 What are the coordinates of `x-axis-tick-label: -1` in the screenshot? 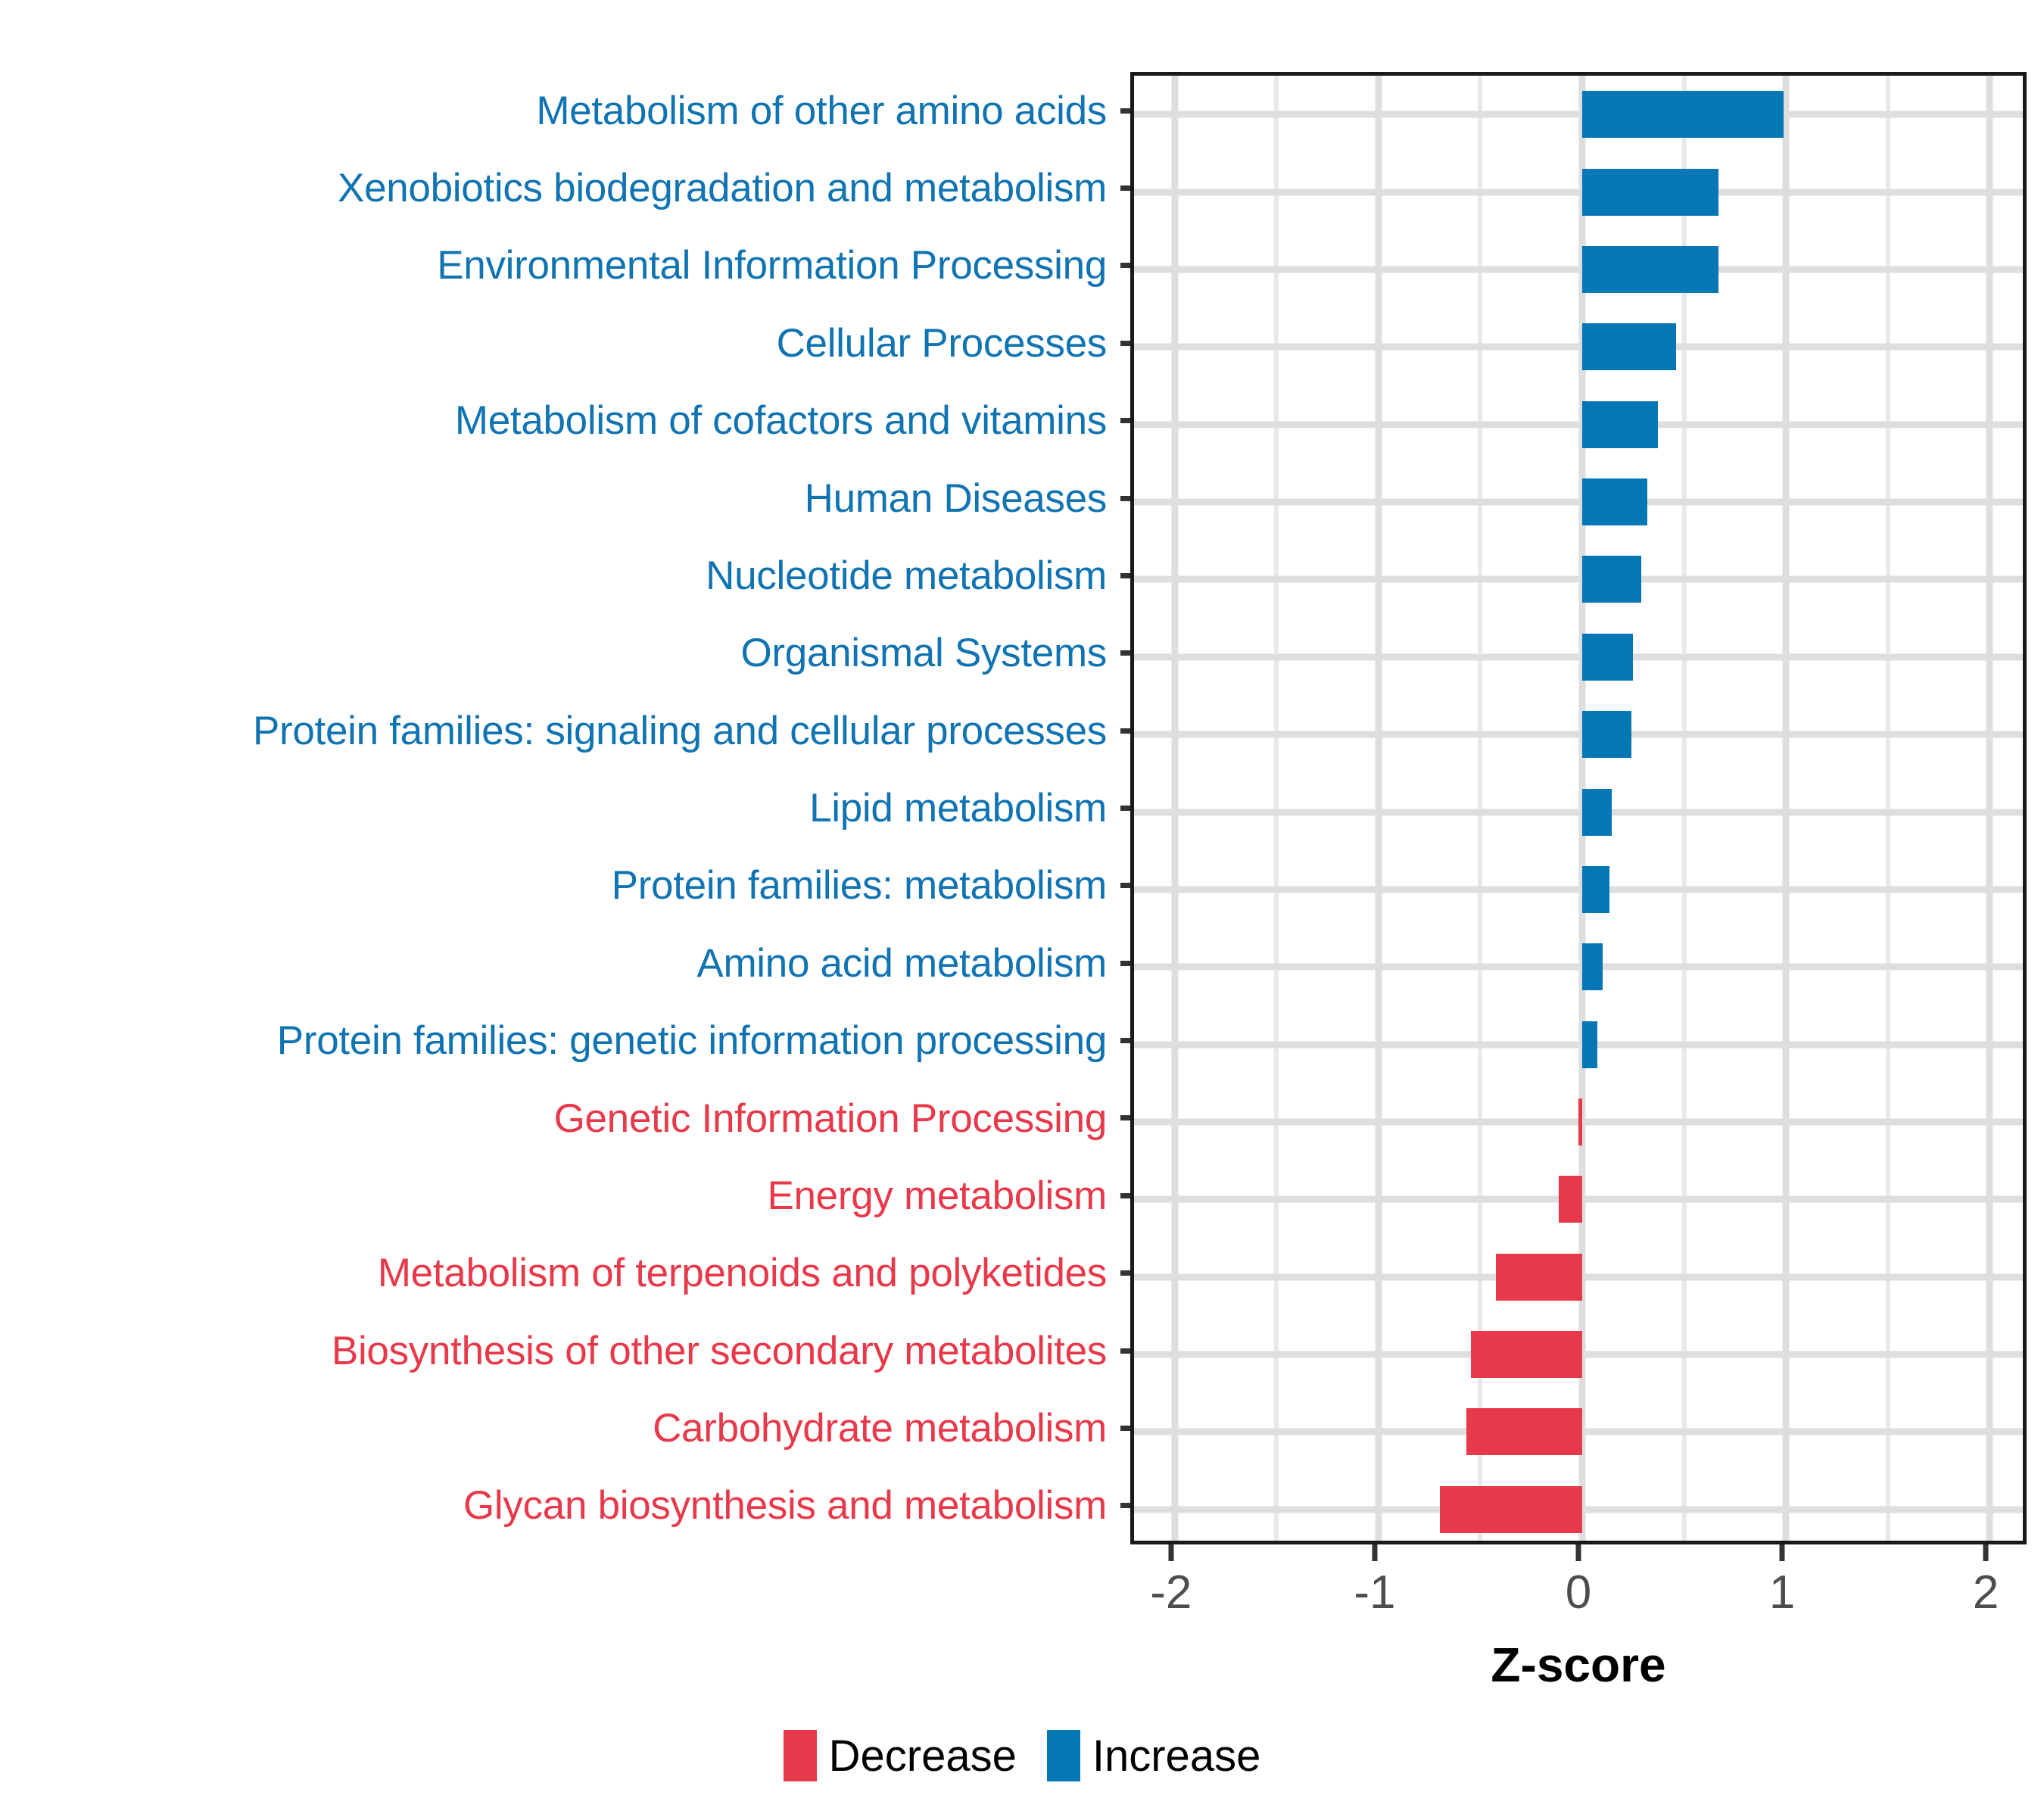 It's located at (1375, 1592).